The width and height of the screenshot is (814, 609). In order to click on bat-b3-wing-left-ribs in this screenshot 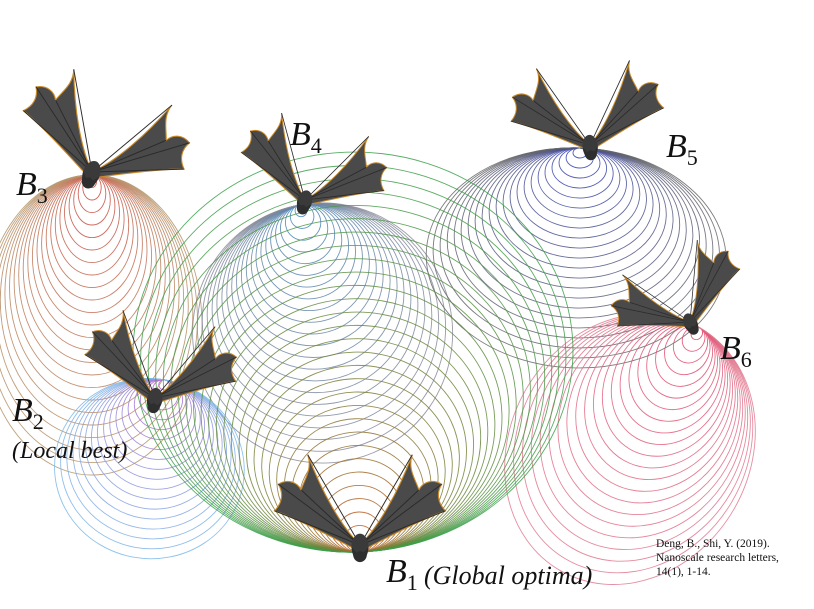, I will do `click(58, 121)`.